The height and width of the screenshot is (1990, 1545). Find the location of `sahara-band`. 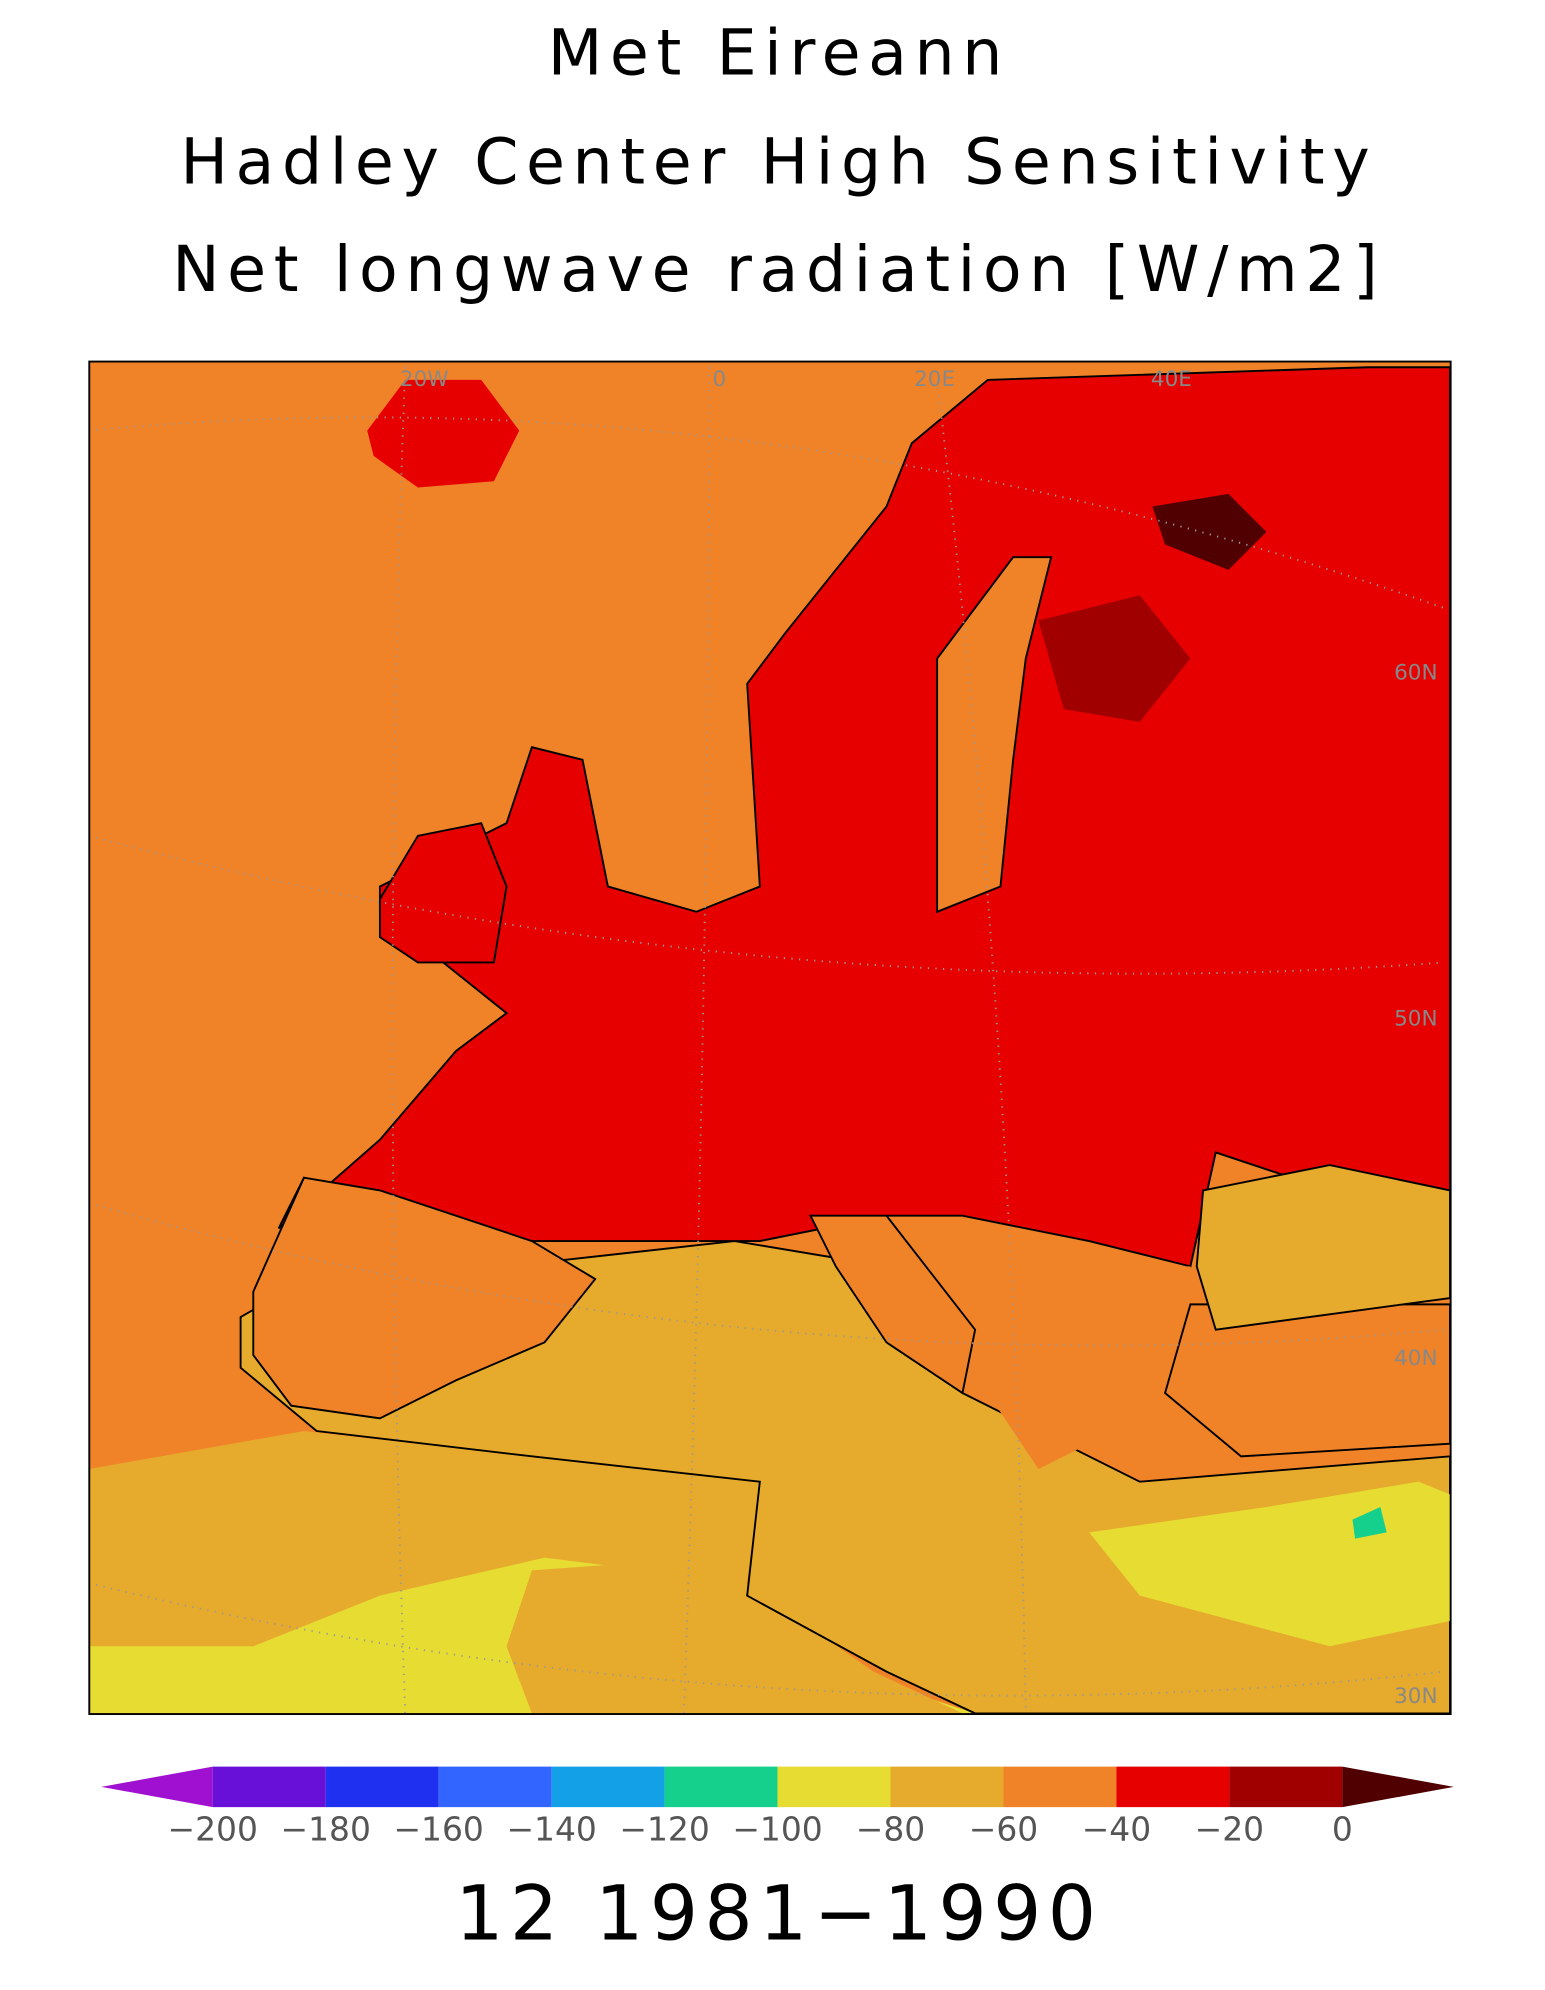

sahara-band is located at coordinates (734, 1635).